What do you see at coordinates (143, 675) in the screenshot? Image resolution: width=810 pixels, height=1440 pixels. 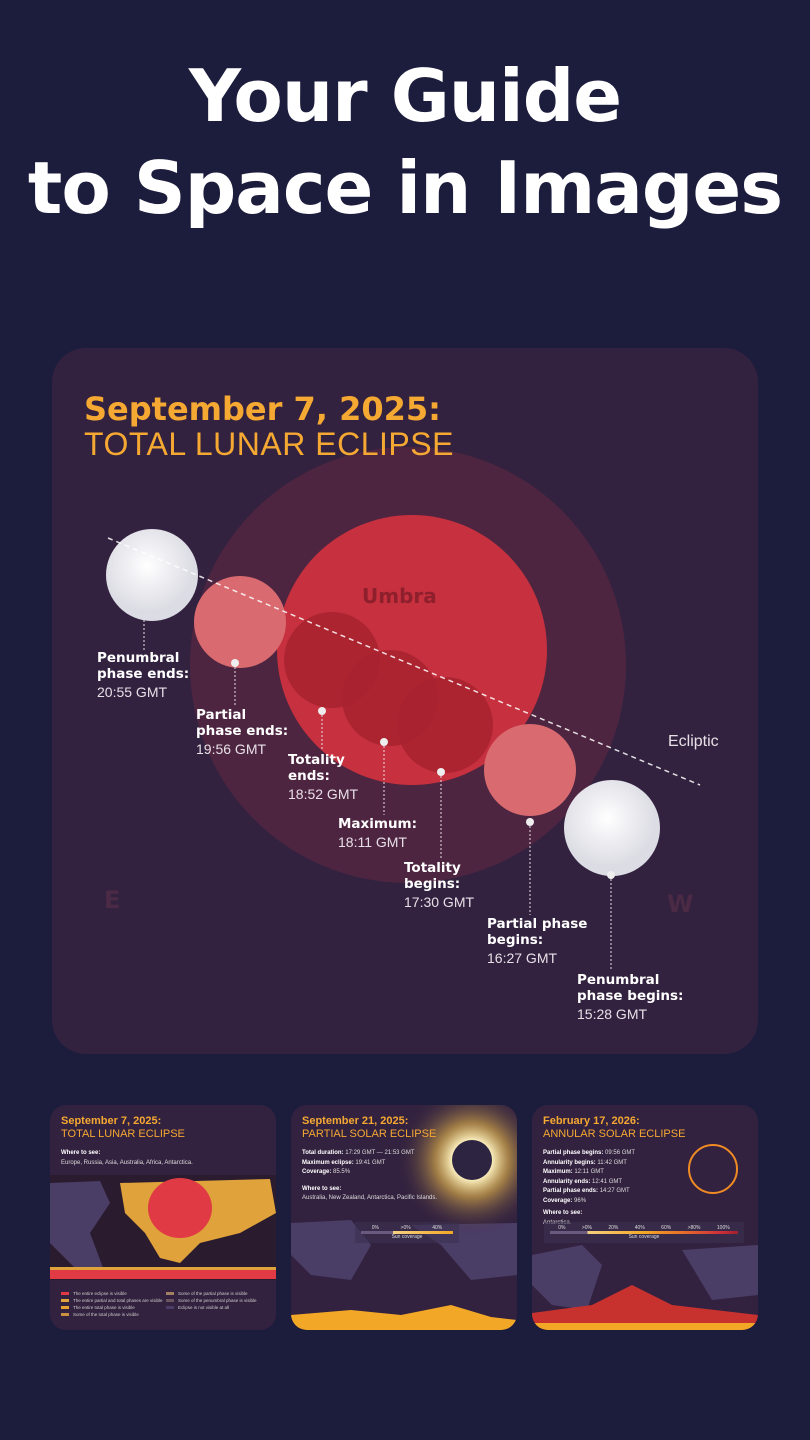 I see `phase-label: Penumbral phase ends: 20:55 GMT` at bounding box center [143, 675].